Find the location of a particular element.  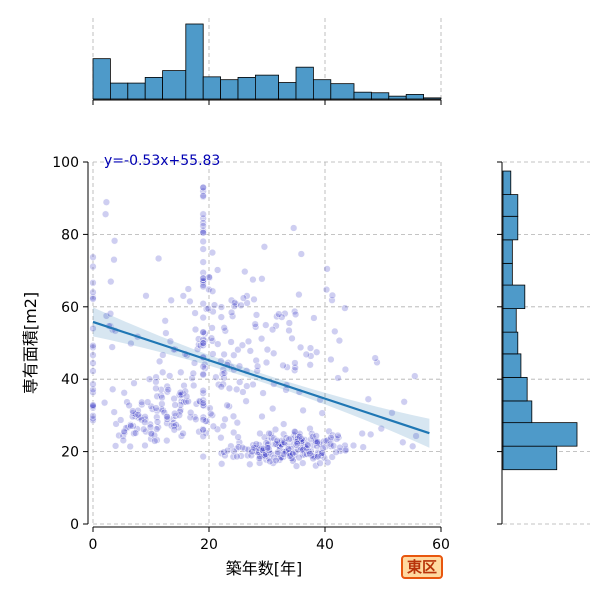

district-badge: 東区 is located at coordinates (422, 567).